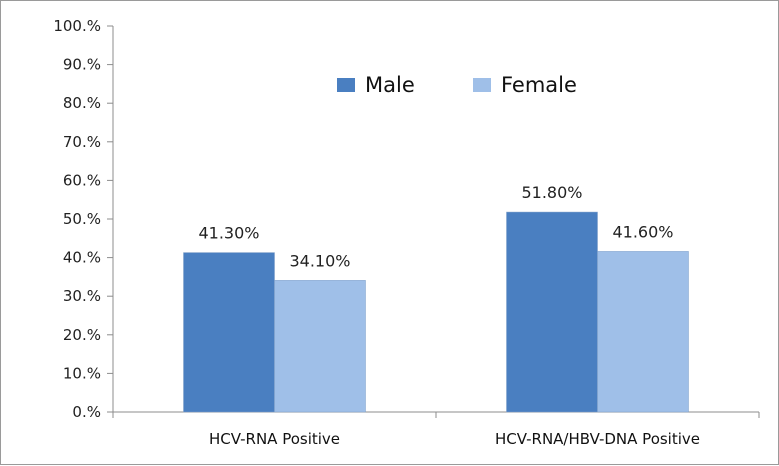  What do you see at coordinates (77, 26) in the screenshot?
I see `y-tick-label: 100.%` at bounding box center [77, 26].